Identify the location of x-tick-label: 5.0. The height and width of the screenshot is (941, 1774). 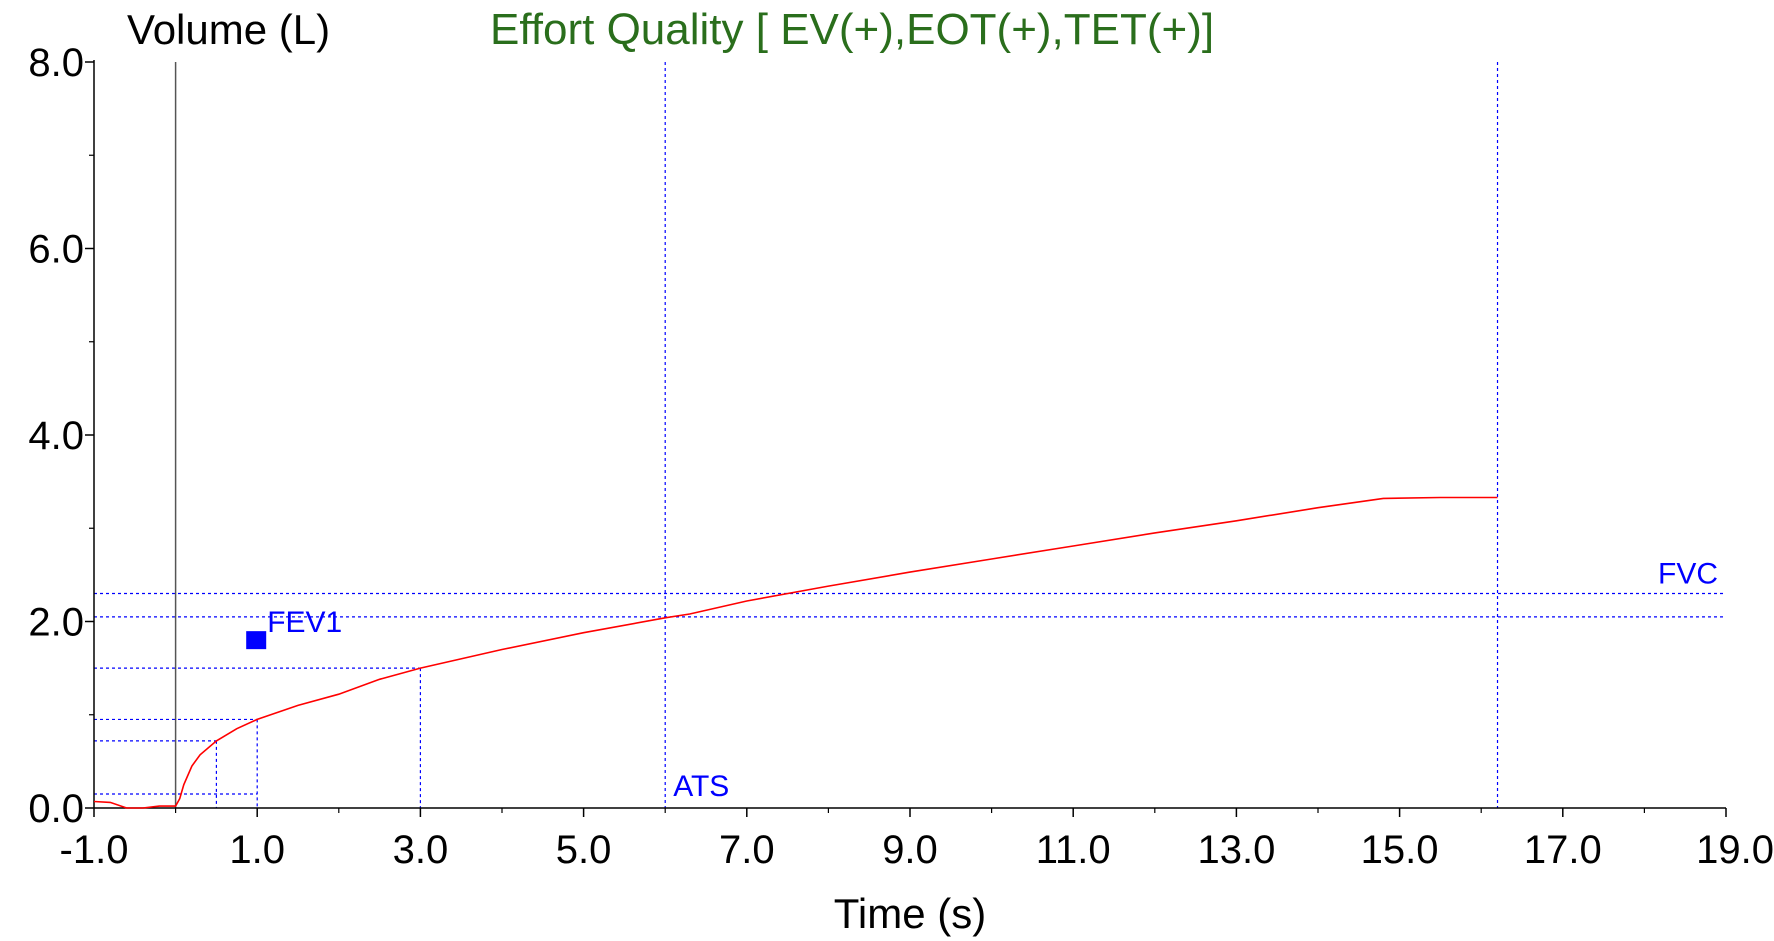
(584, 850).